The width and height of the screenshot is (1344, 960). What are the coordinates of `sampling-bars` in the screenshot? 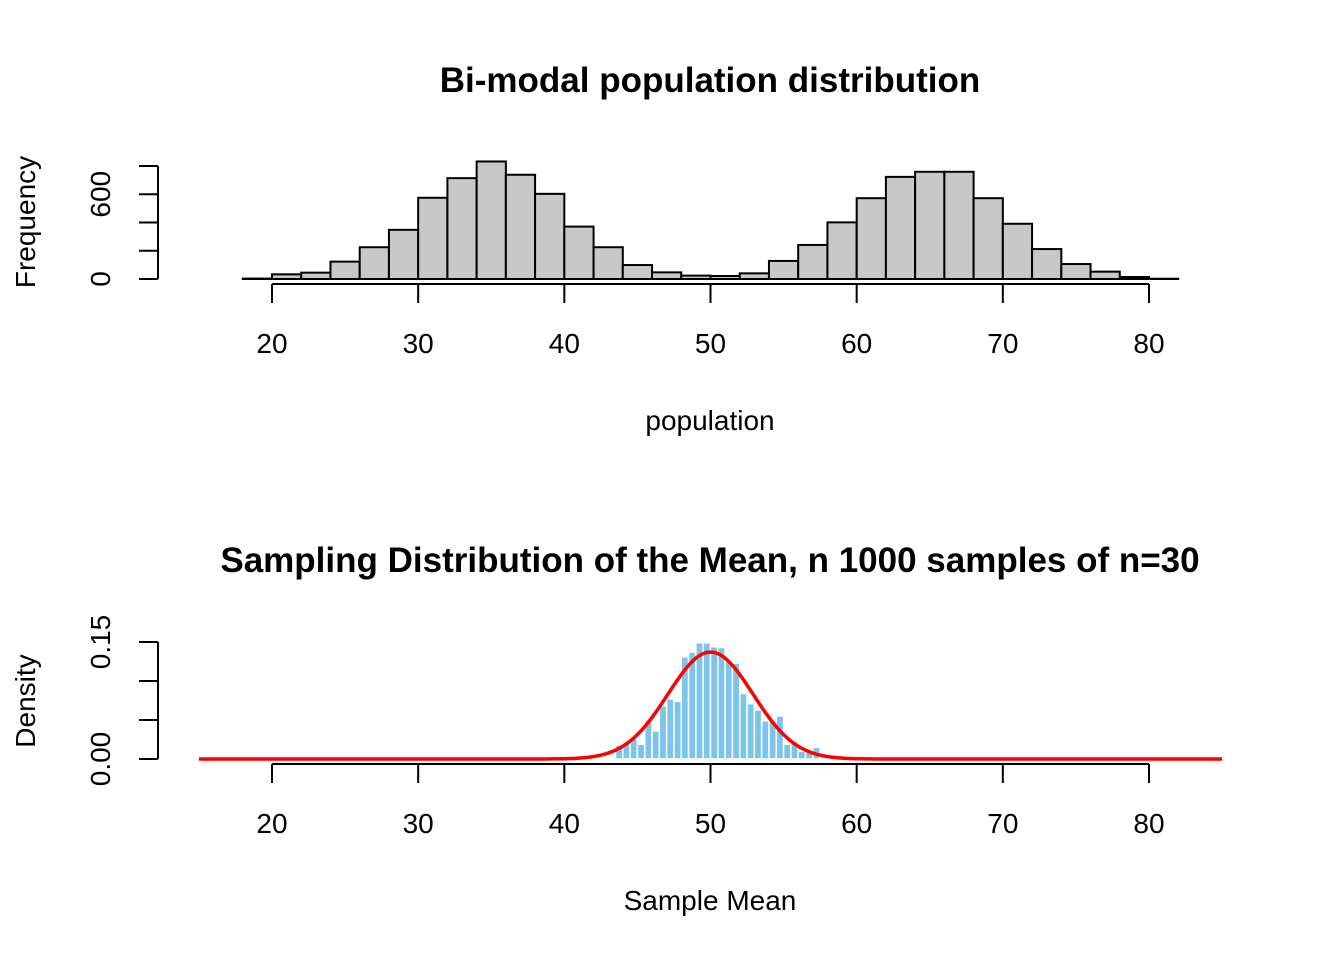 It's located at (717, 701).